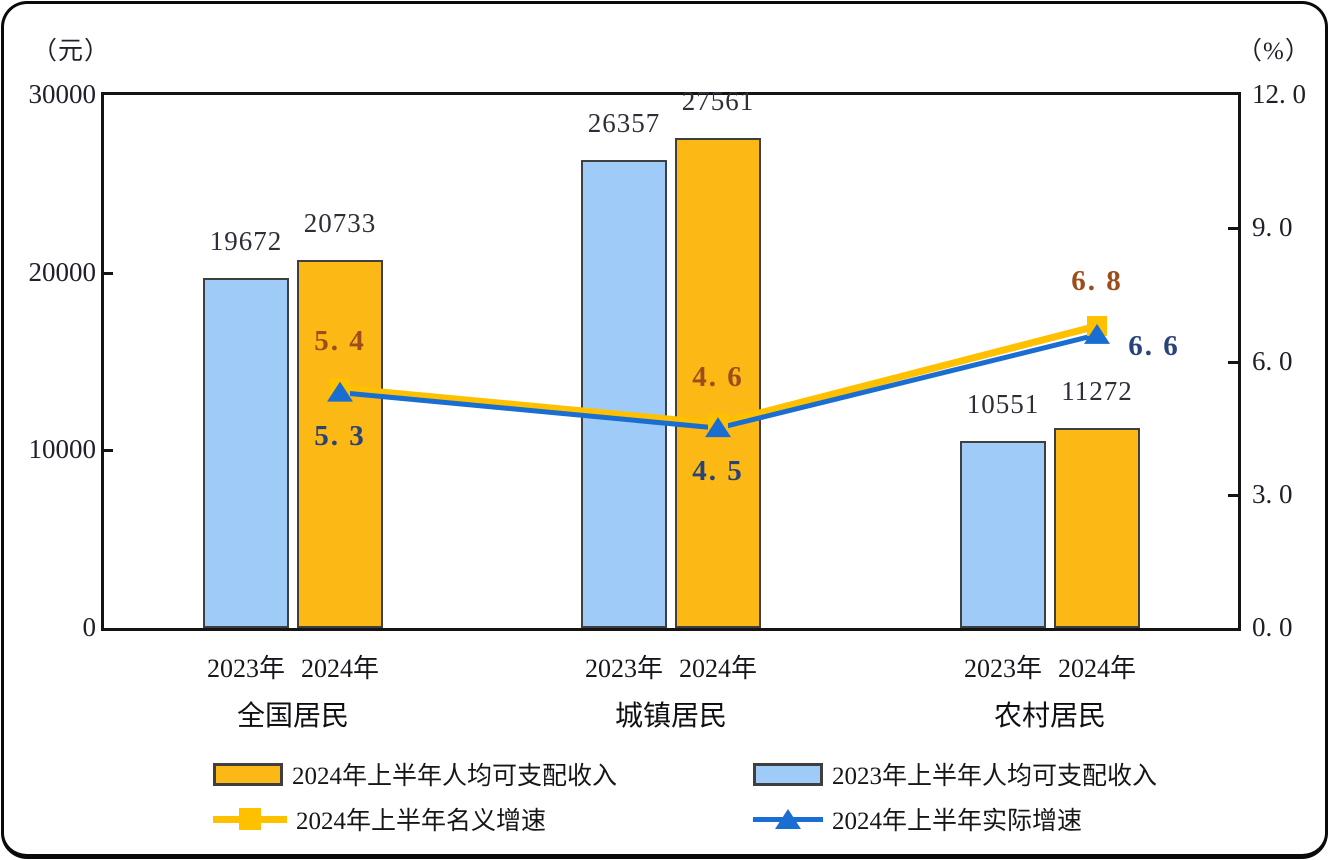 The height and width of the screenshot is (860, 1329). What do you see at coordinates (1097, 527) in the screenshot?
I see `bar-2024-group3` at bounding box center [1097, 527].